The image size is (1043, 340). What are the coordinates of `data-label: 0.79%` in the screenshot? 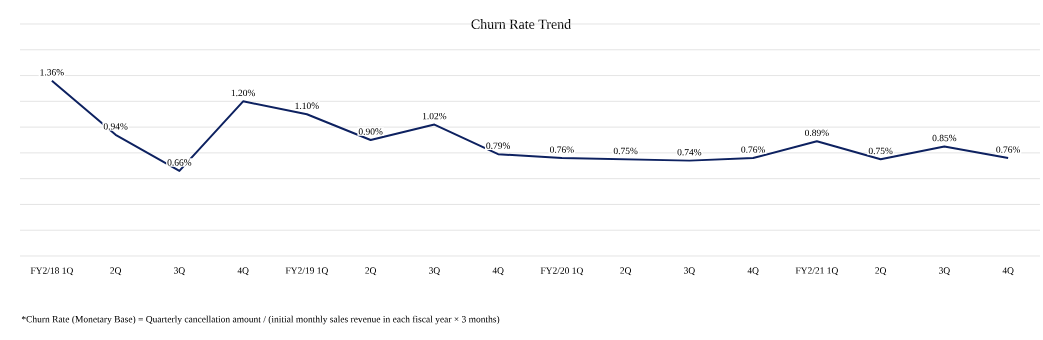 It's located at (498, 145).